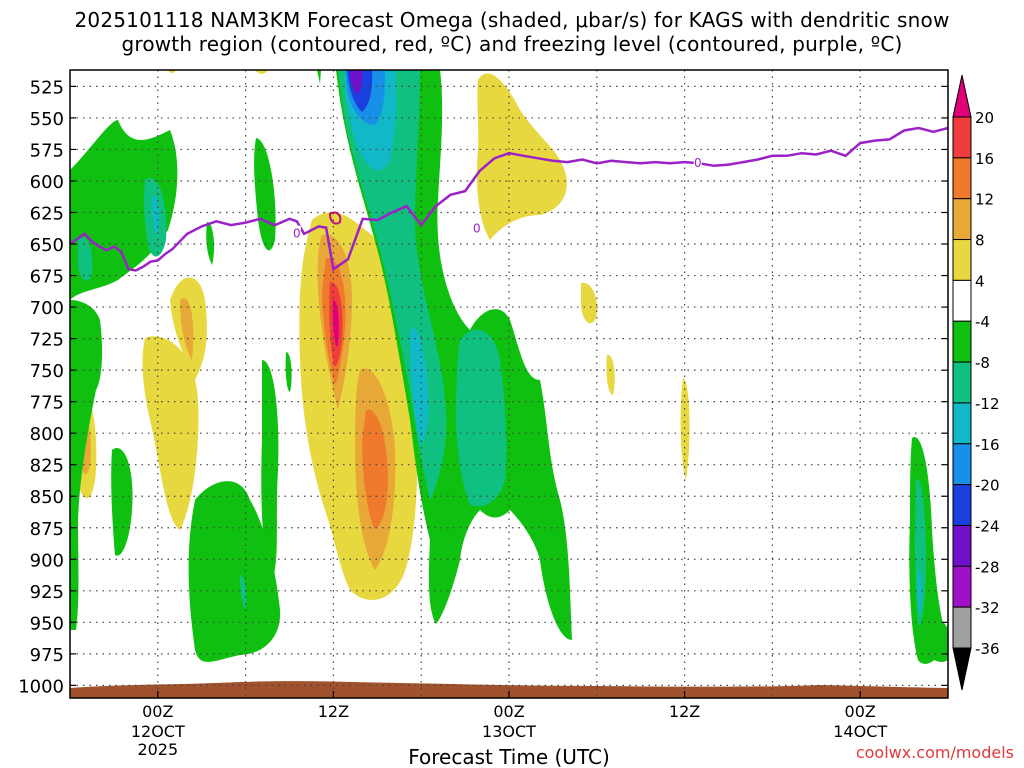 Image resolution: width=1024 pixels, height=768 pixels. What do you see at coordinates (984, 159) in the screenshot?
I see `colorbar-tick-label: 16` at bounding box center [984, 159].